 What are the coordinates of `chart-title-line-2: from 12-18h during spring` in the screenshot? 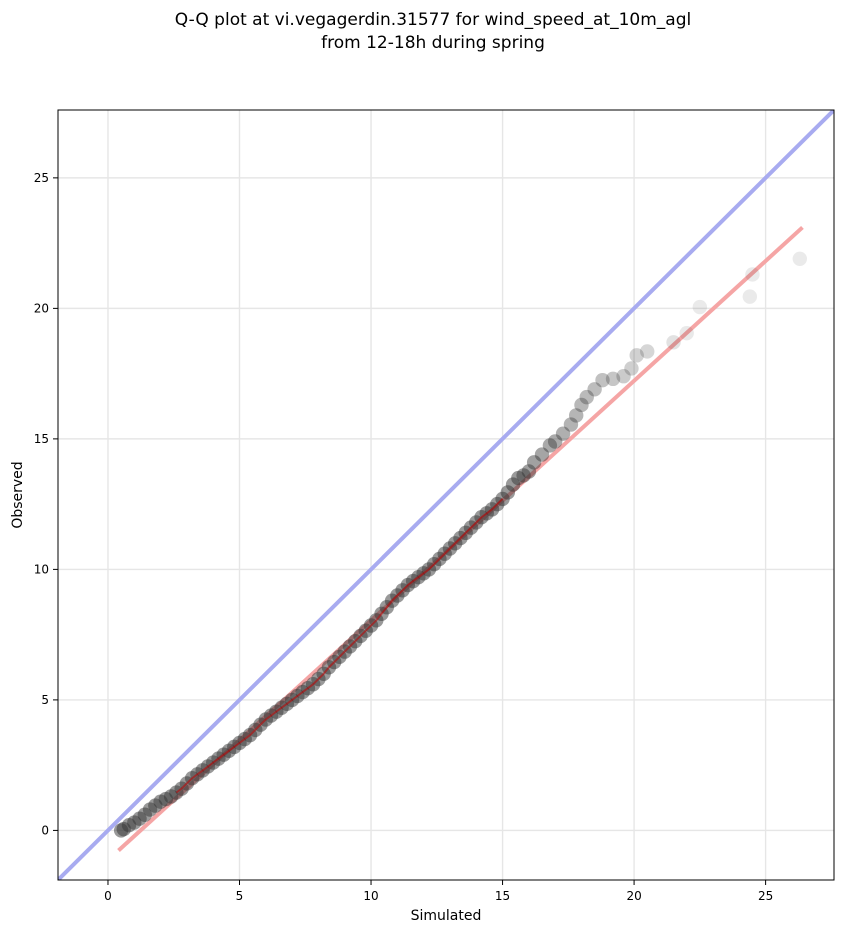 It's located at (433, 43).